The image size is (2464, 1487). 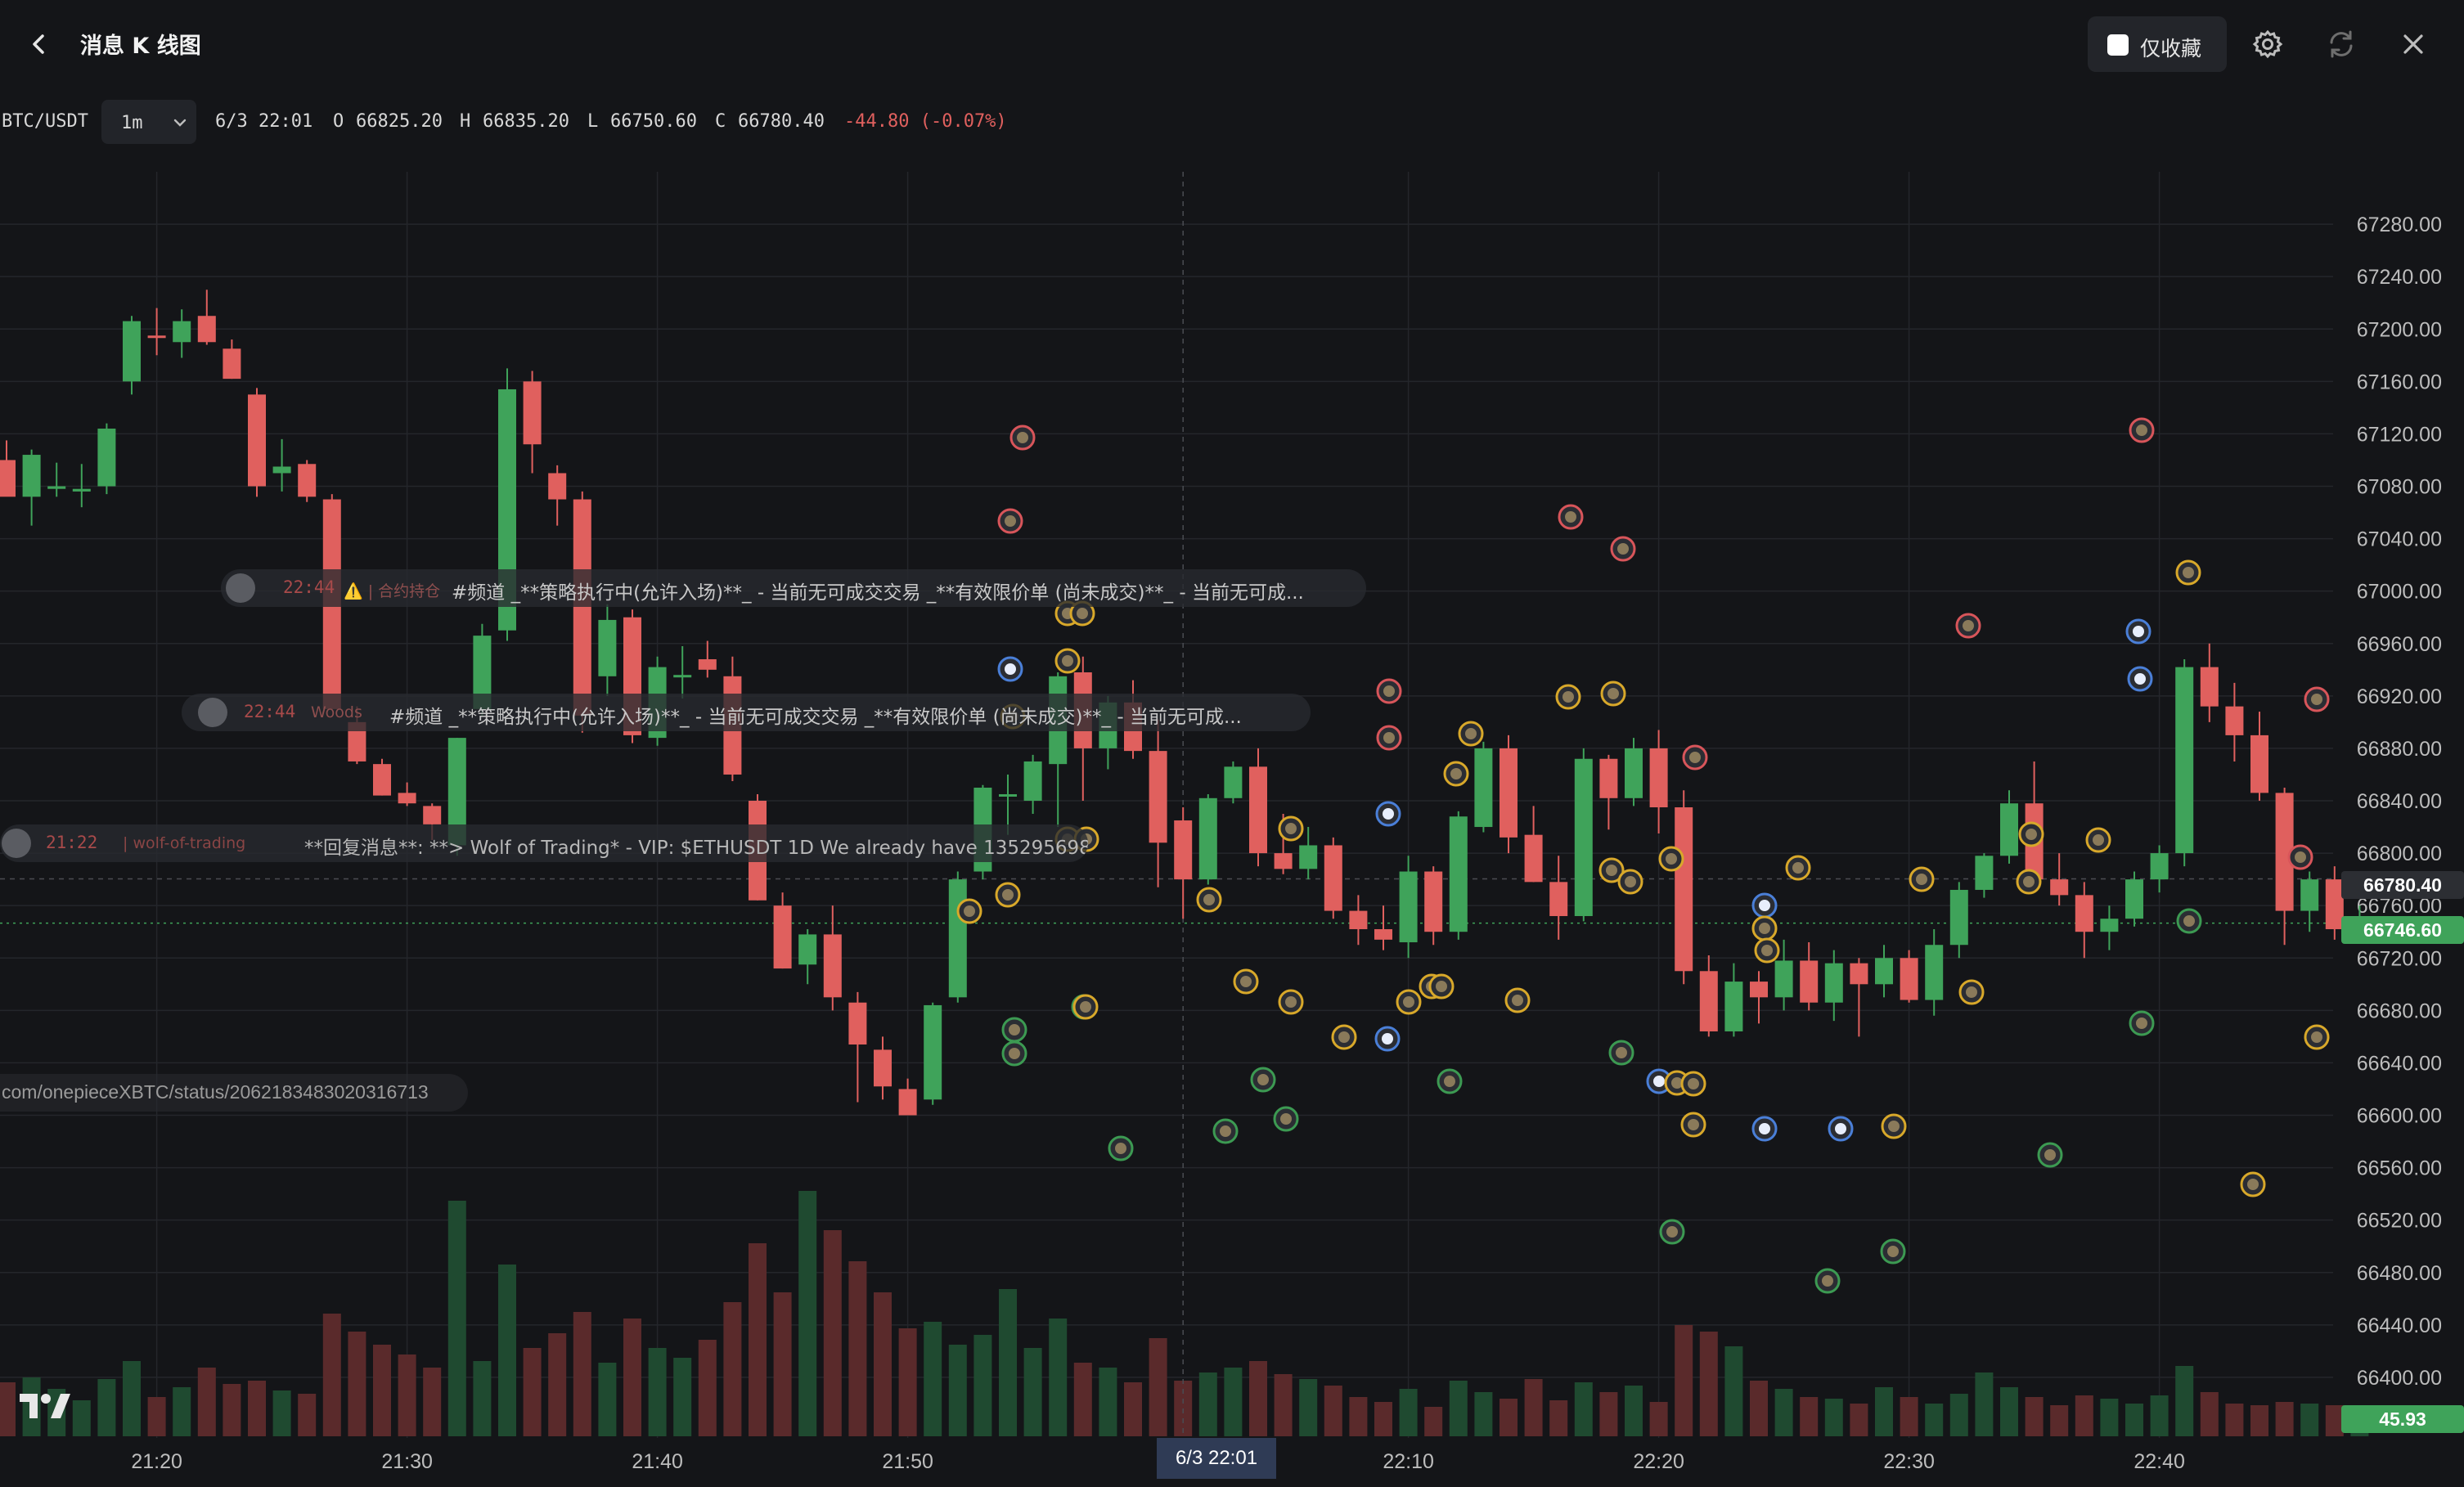 What do you see at coordinates (393, 591) in the screenshot?
I see `message-author: ⚠️ | 合约持仓` at bounding box center [393, 591].